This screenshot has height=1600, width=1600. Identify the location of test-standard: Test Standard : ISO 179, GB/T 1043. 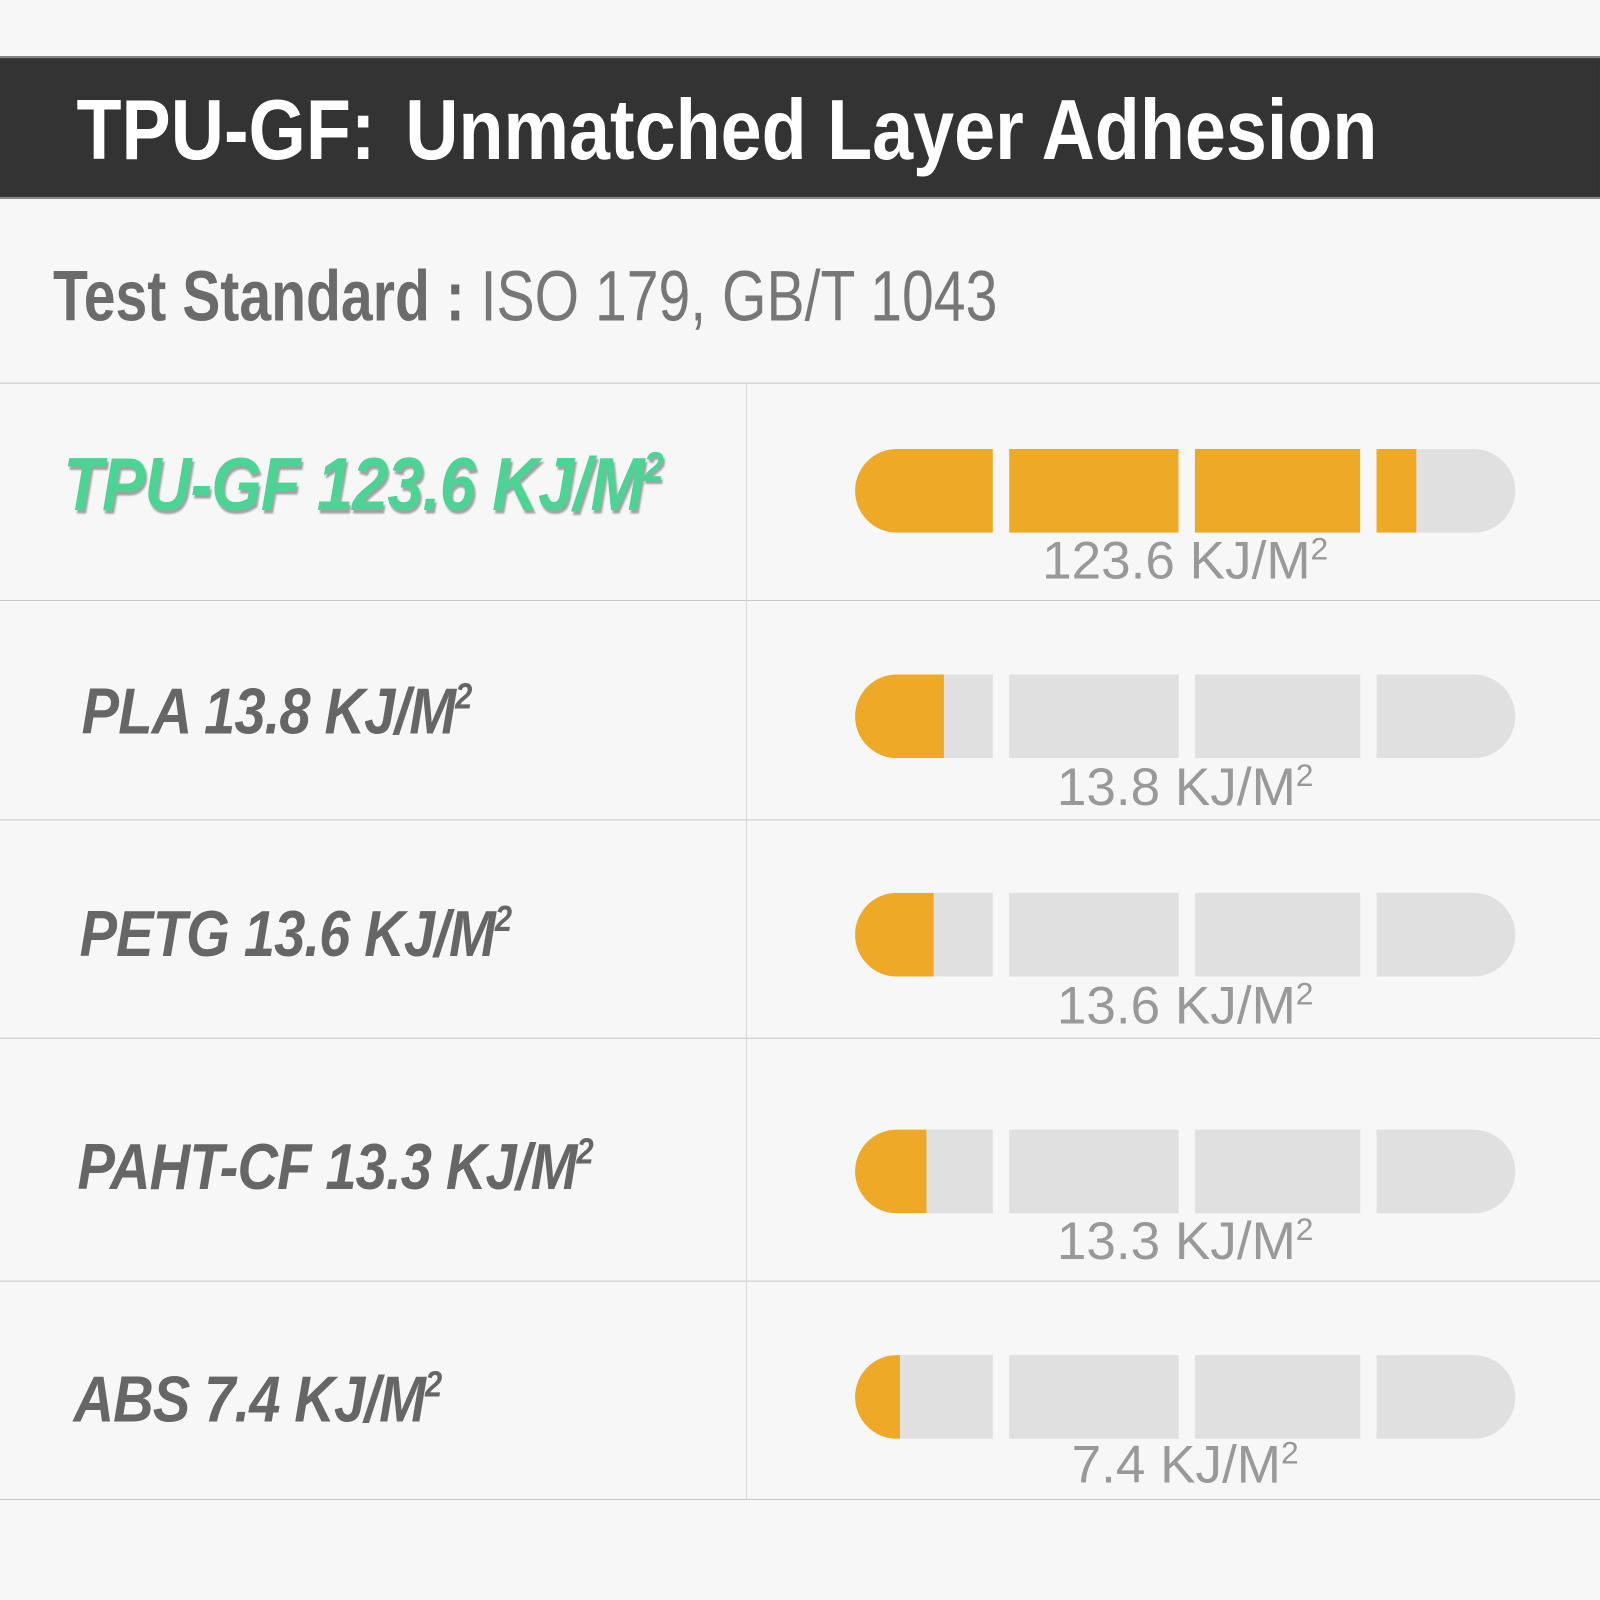
(525, 296).